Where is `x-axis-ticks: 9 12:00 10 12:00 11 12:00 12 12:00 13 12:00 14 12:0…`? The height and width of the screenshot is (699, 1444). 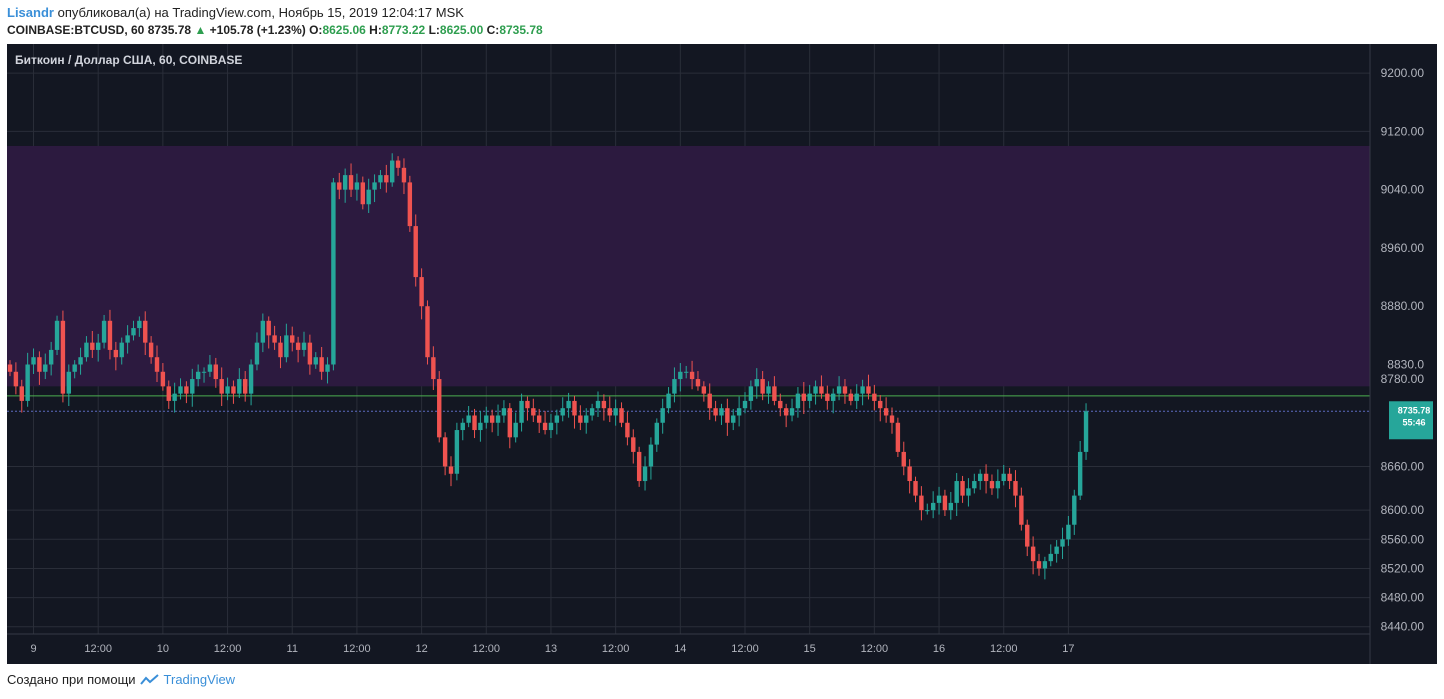 x-axis-ticks: 9 12:00 10 12:00 11 12:00 12 12:00 13 12:00 14 12:0… is located at coordinates (552, 649).